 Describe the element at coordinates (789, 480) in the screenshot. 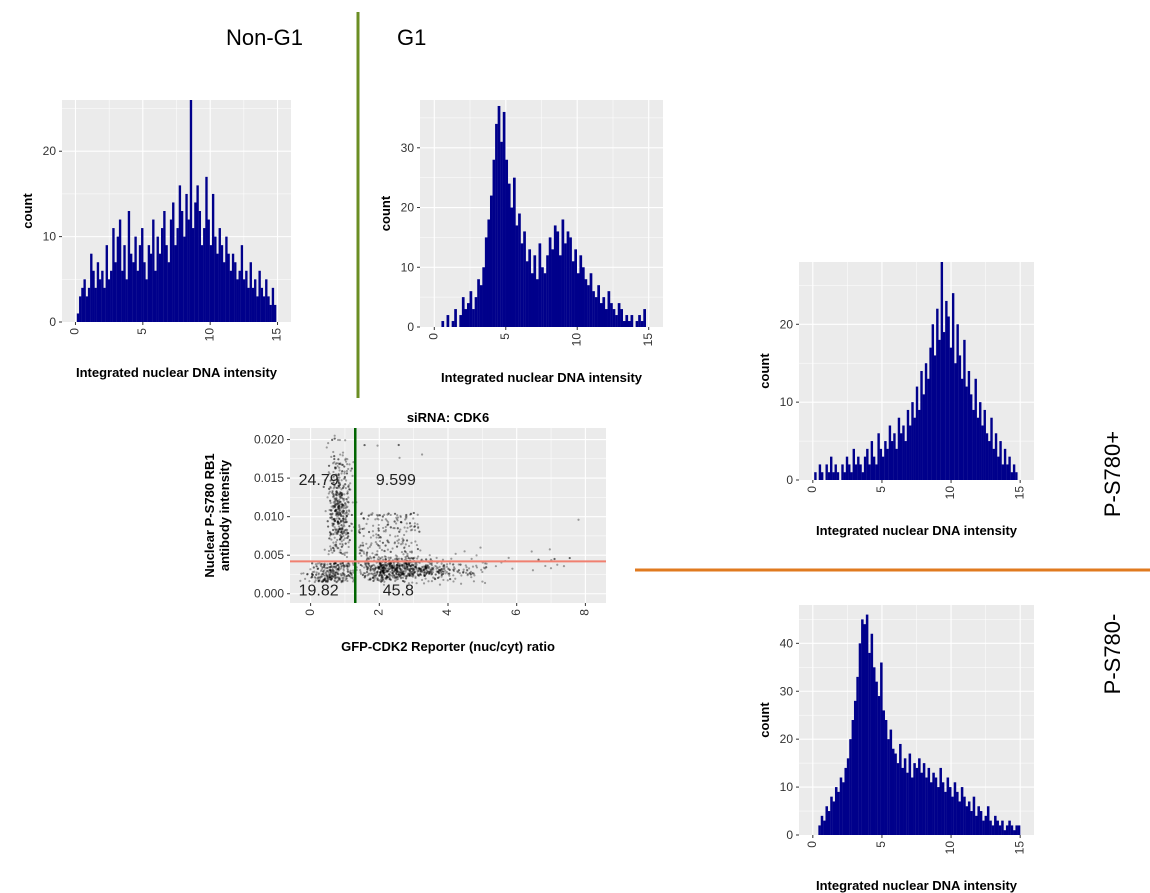

I see `y-tick-label: 0` at that location.